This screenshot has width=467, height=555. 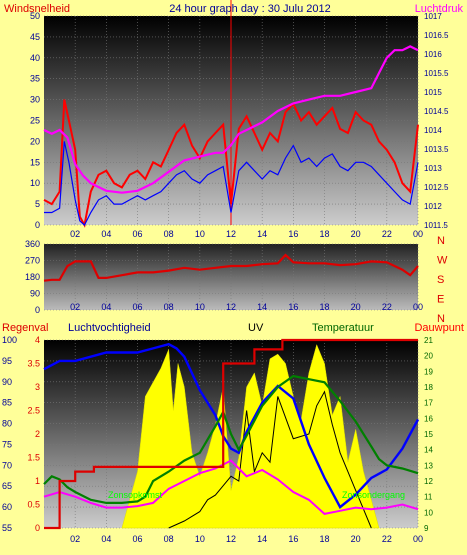 What do you see at coordinates (32, 261) in the screenshot?
I see `y-left-tick-label: 270` at bounding box center [32, 261].